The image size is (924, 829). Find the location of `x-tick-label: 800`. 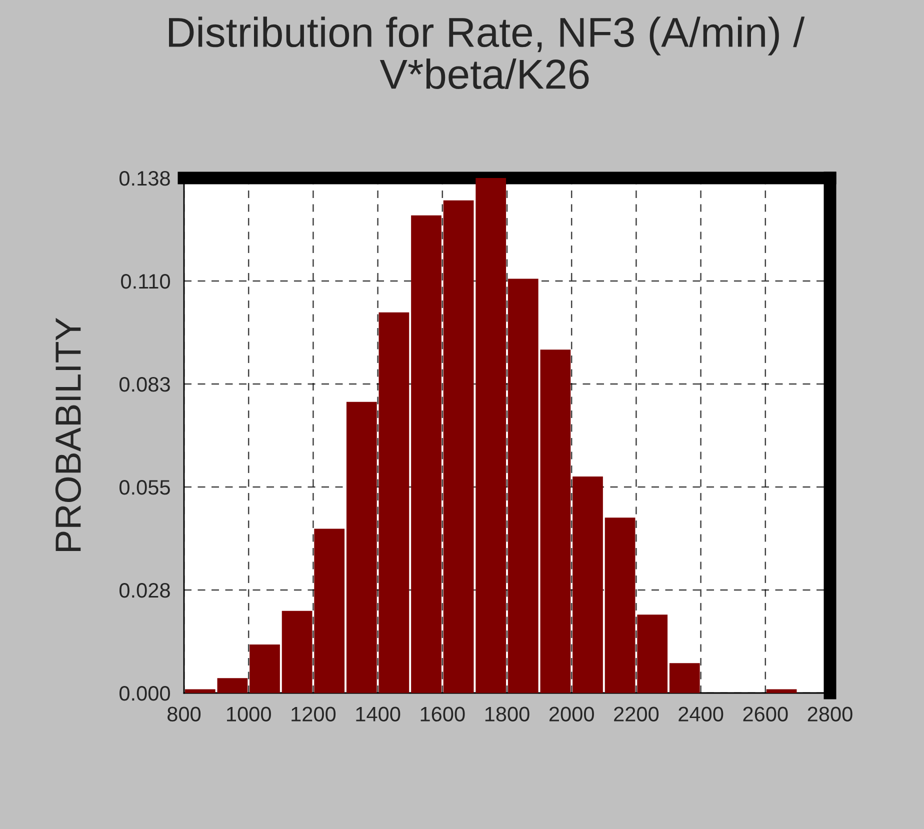

x-tick-label: 800 is located at coordinates (184, 714).